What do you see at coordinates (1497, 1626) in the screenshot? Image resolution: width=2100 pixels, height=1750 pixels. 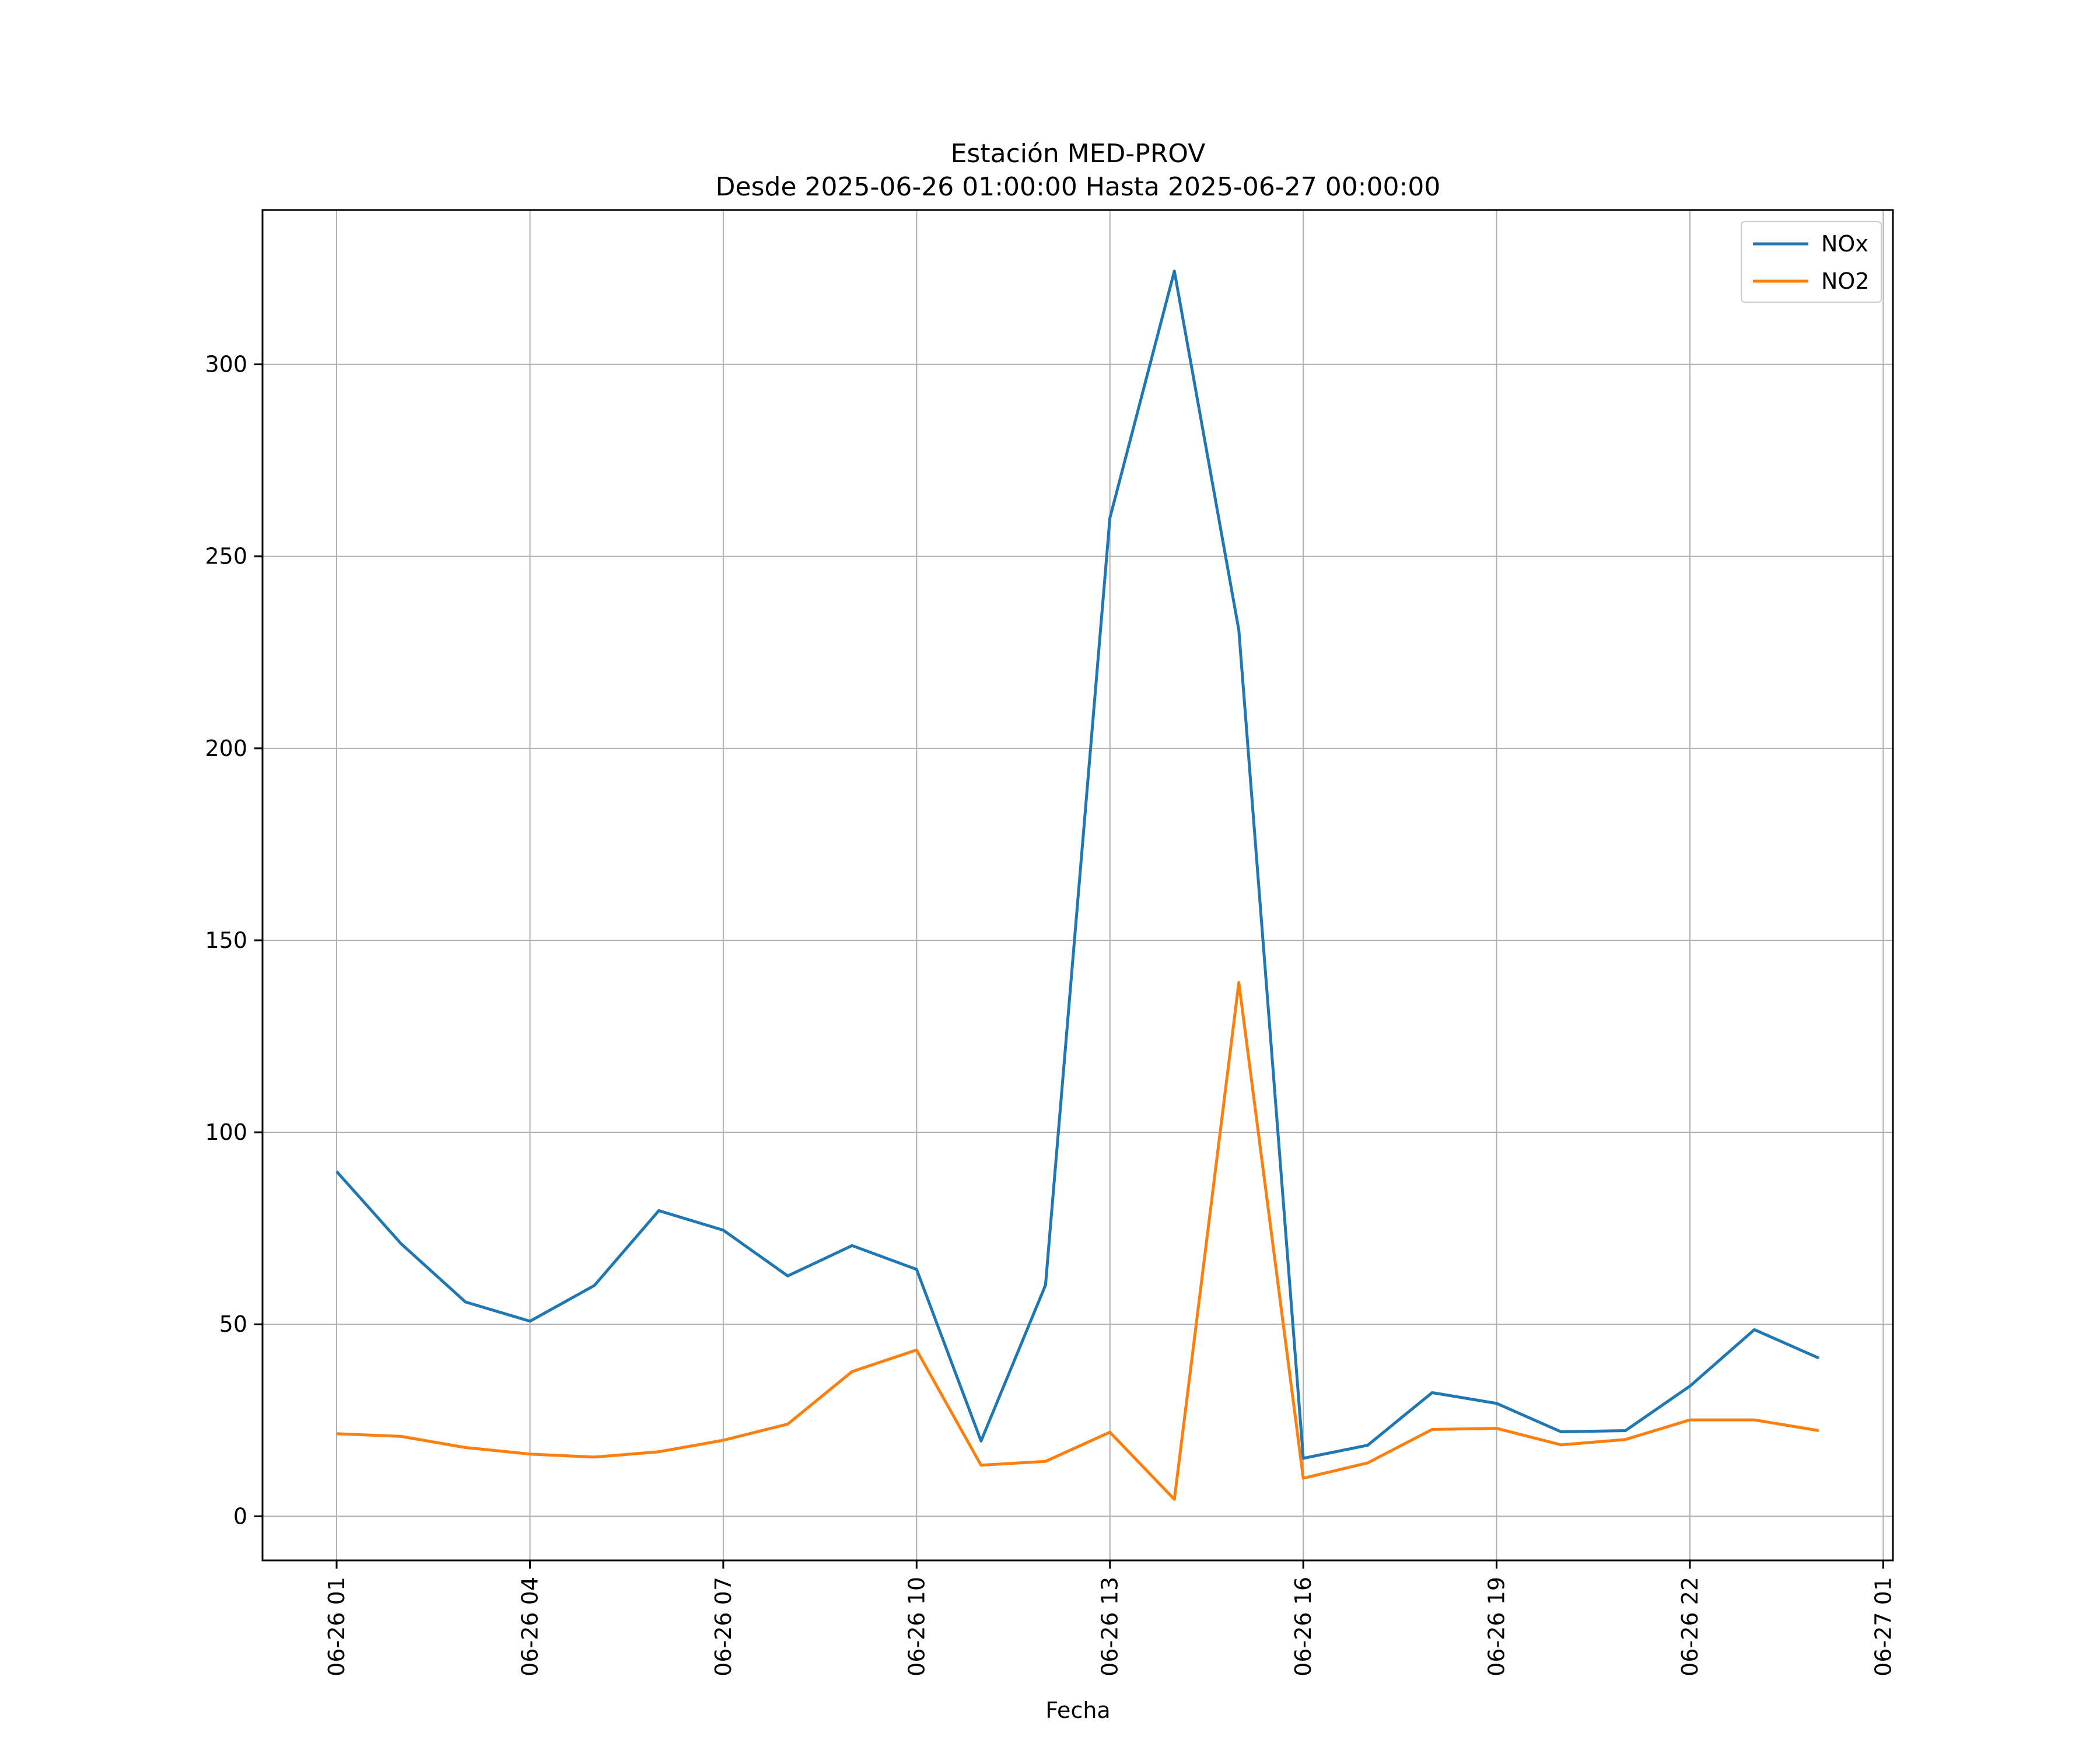 I see `x-tick-label: 06-26 19` at bounding box center [1497, 1626].